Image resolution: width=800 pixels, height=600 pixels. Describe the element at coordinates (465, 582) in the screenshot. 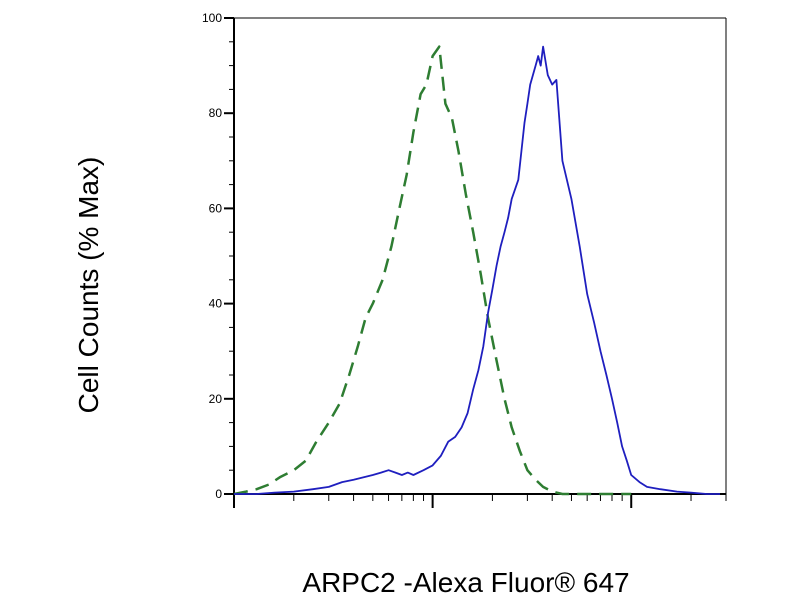

I see `x-axis-title: ARPC2 -Alexa Fluor® 647` at that location.